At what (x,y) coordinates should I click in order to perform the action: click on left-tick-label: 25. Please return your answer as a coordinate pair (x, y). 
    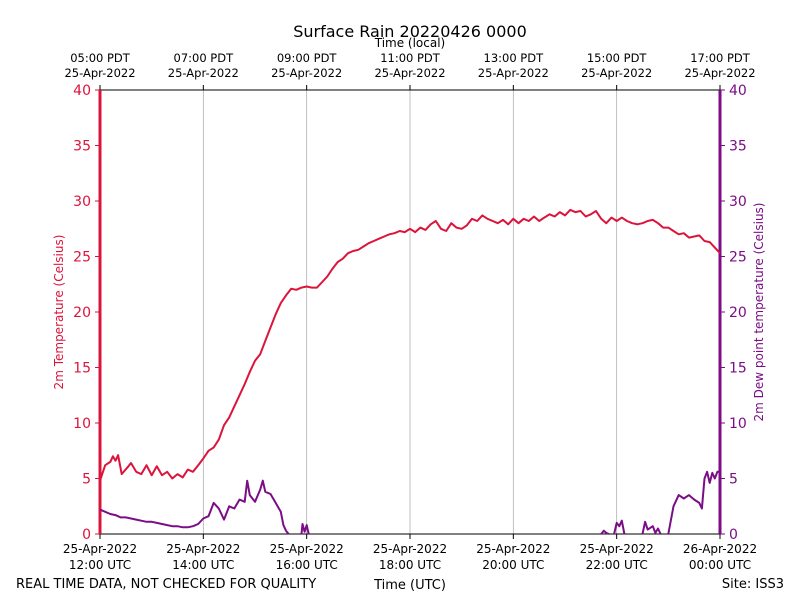
    Looking at the image, I should click on (82, 258).